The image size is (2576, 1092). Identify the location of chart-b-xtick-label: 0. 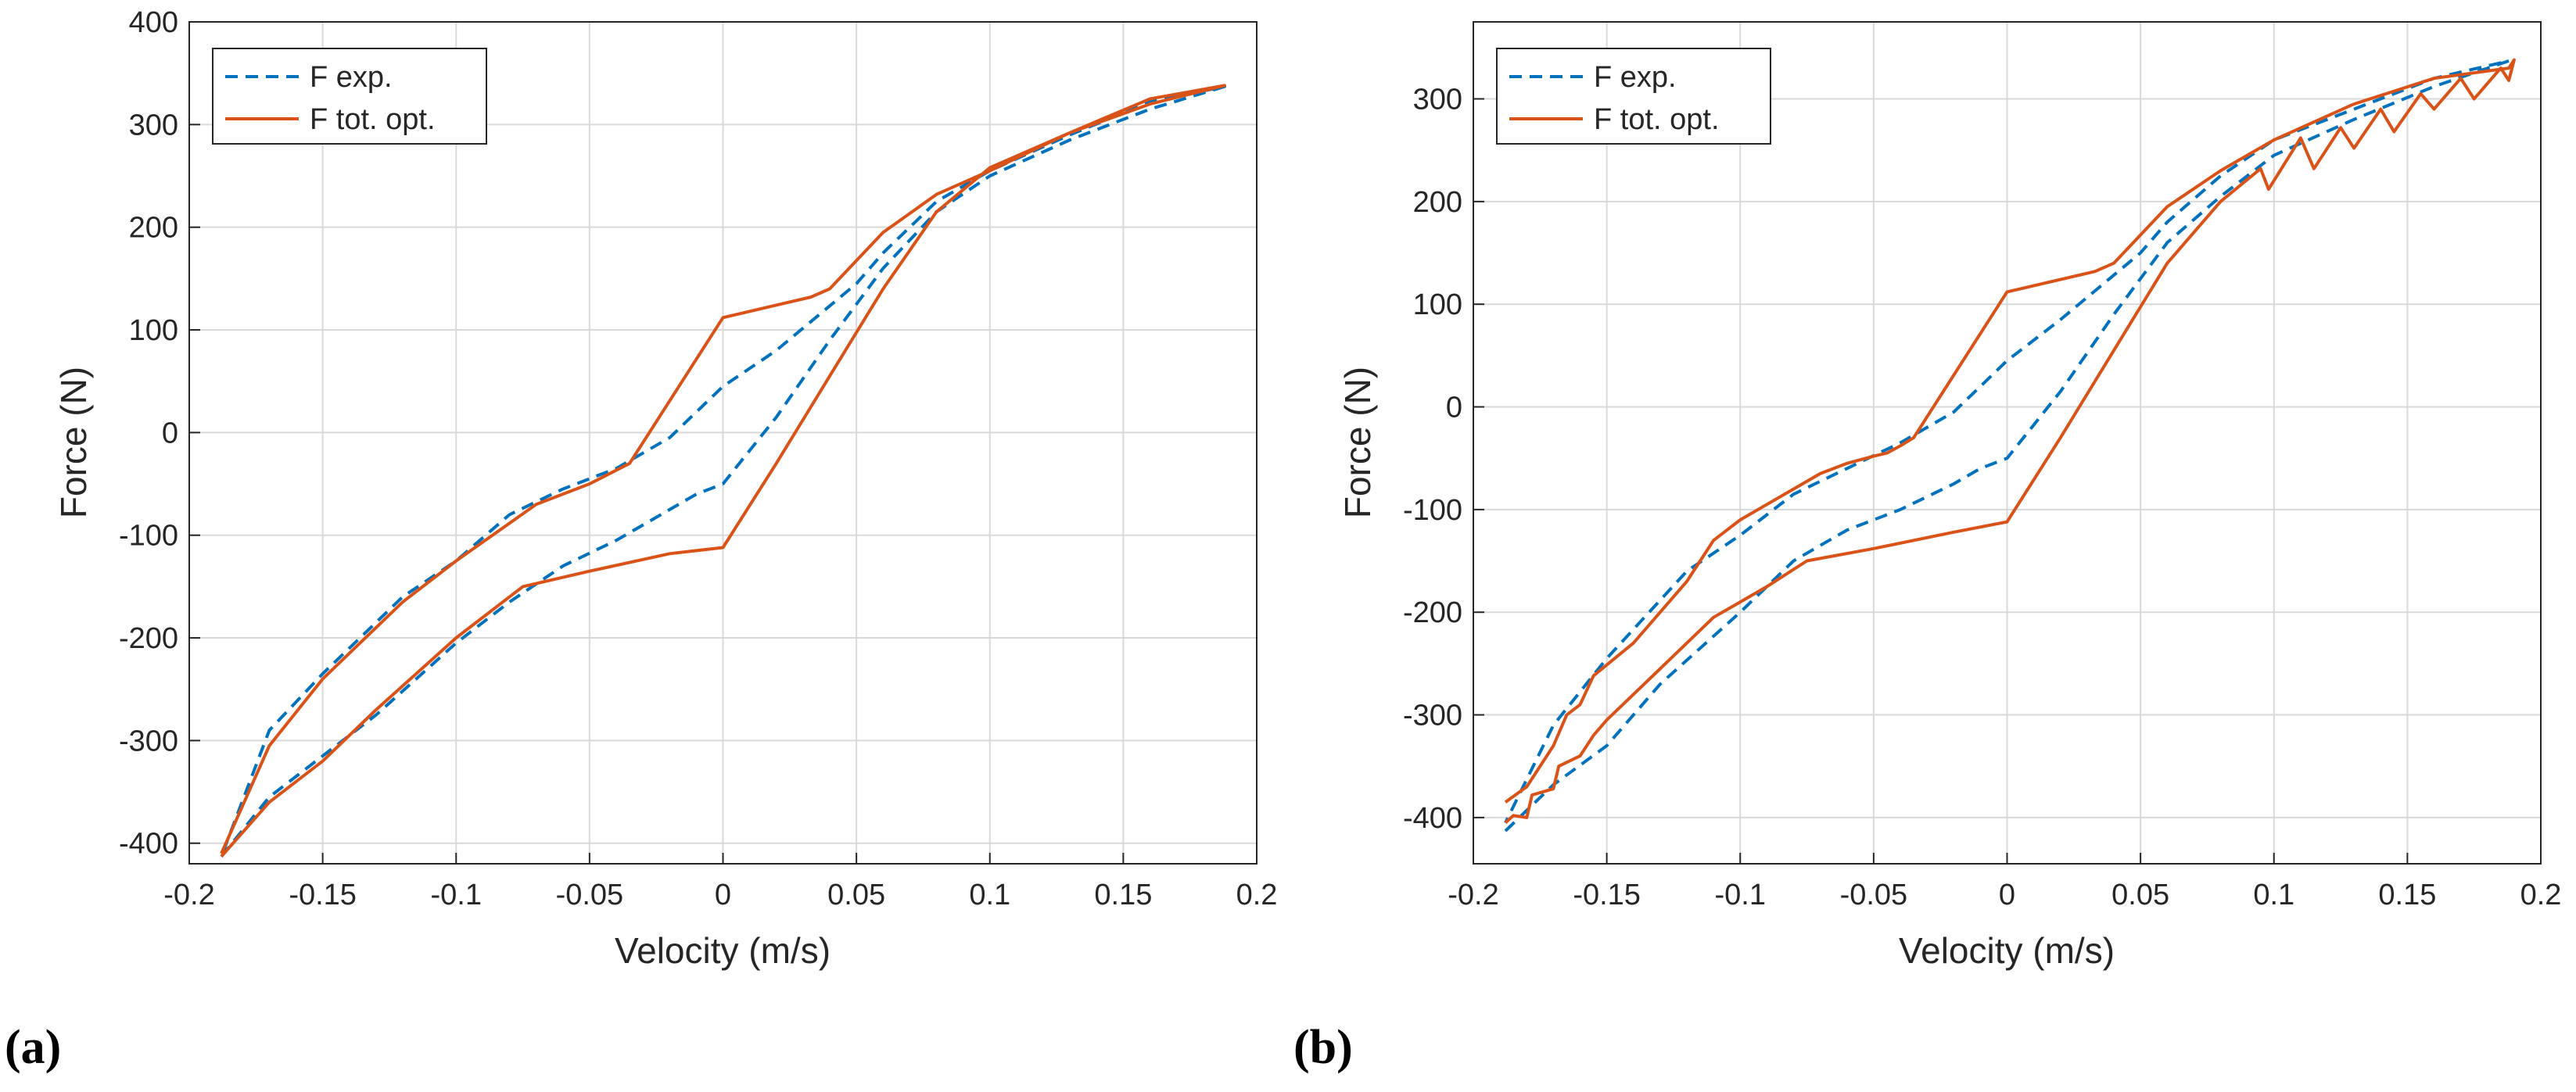
(2007, 895).